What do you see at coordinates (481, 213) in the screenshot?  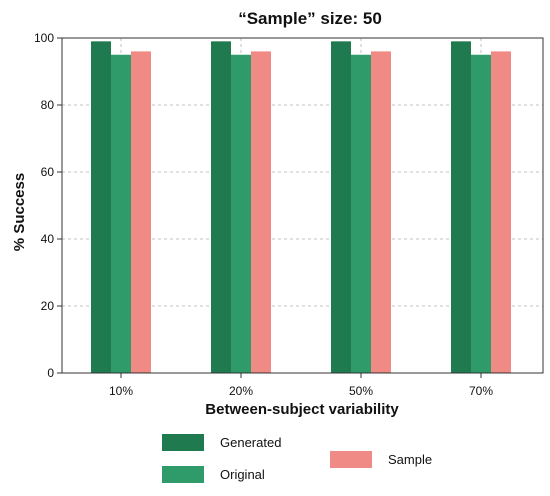 I see `bar-original-70pct` at bounding box center [481, 213].